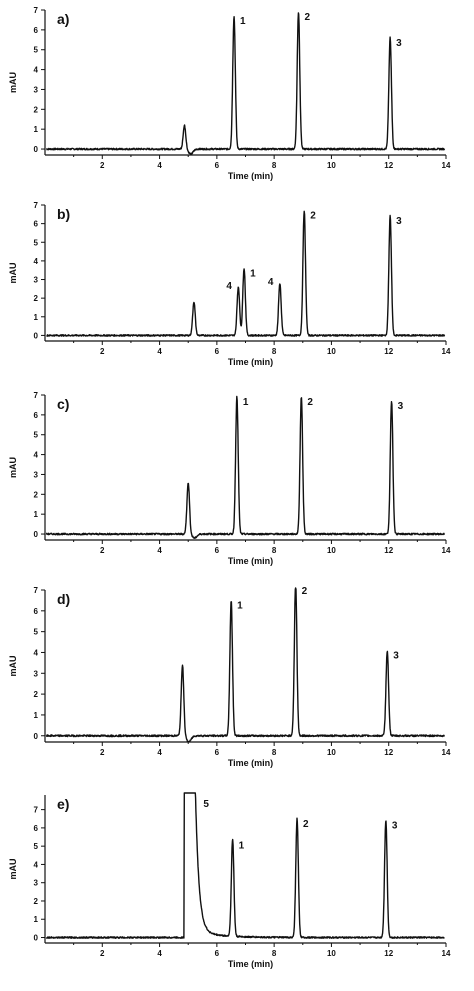 The height and width of the screenshot is (991, 474). What do you see at coordinates (63, 214) in the screenshot?
I see `panel-label: b)` at bounding box center [63, 214].